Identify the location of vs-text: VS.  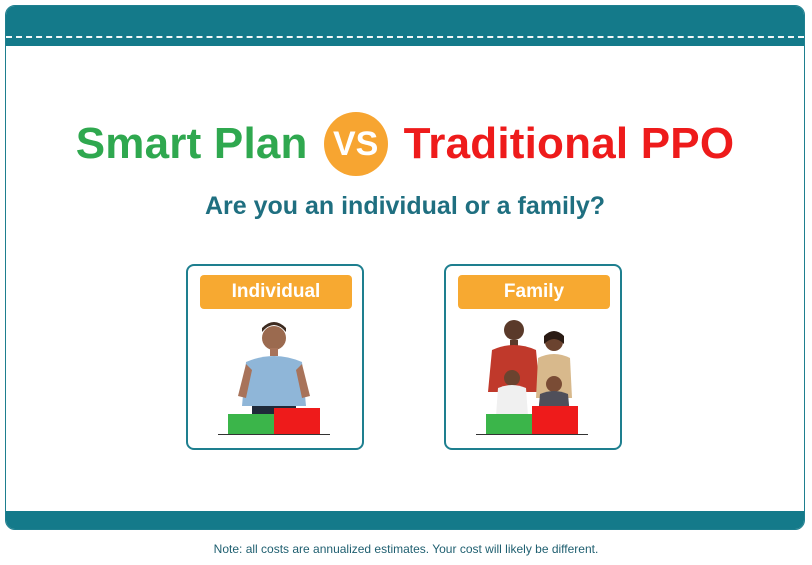
(355, 143).